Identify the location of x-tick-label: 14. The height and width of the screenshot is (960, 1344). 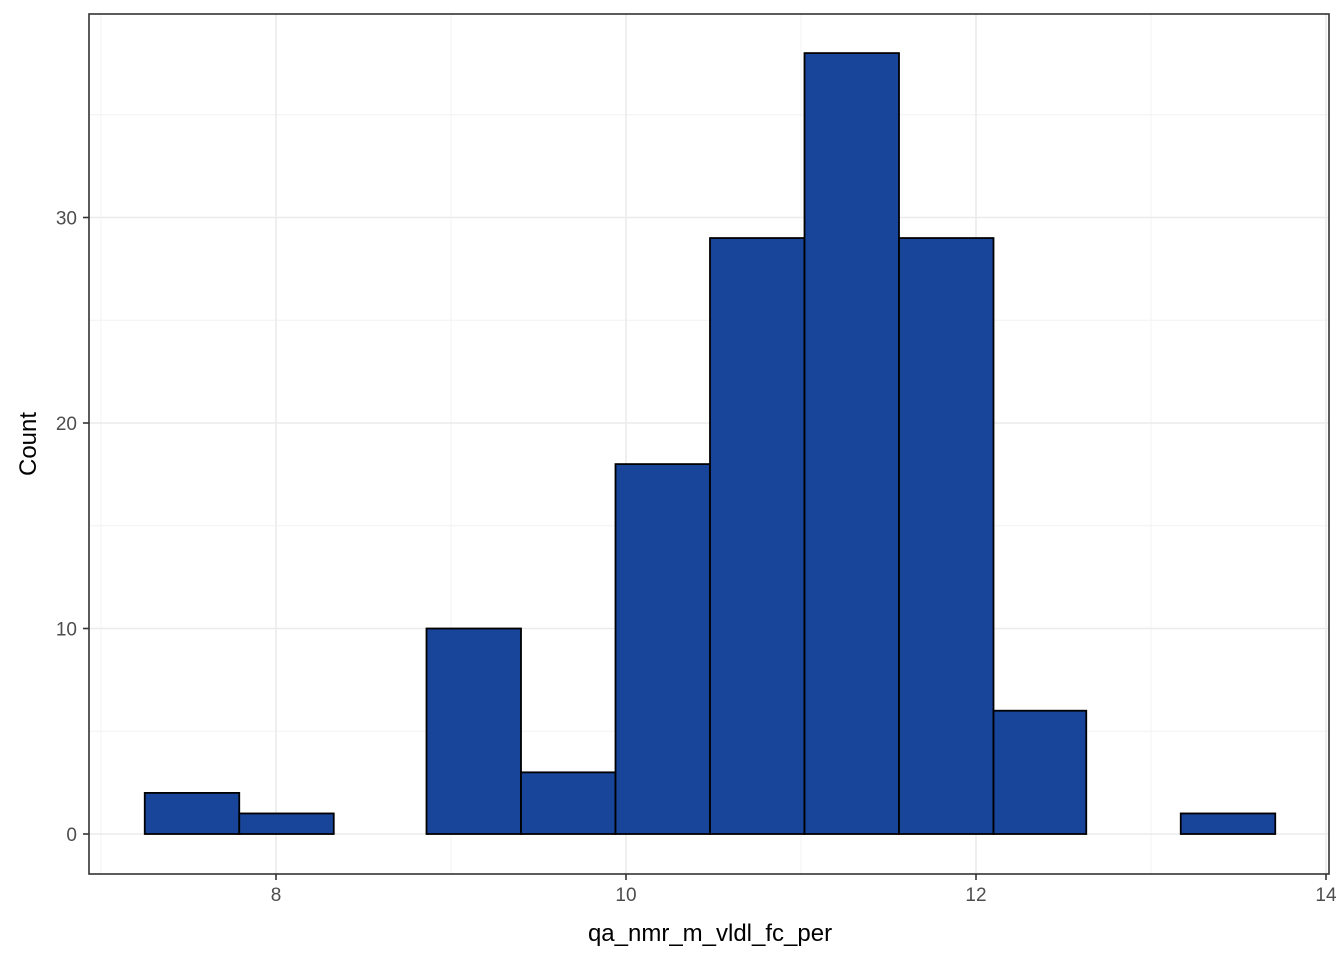
(1326, 895).